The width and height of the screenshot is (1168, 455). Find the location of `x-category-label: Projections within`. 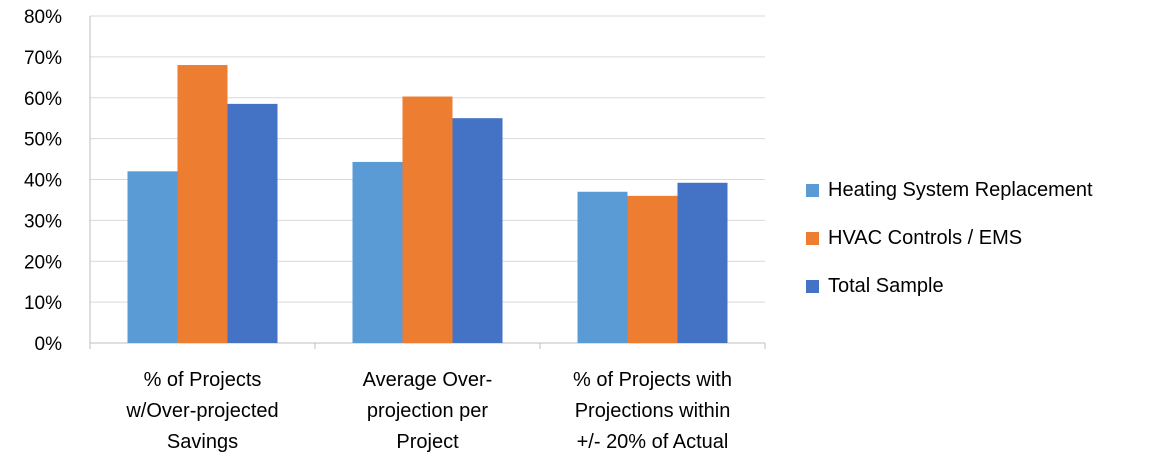

x-category-label: Projections within is located at coordinates (653, 411).